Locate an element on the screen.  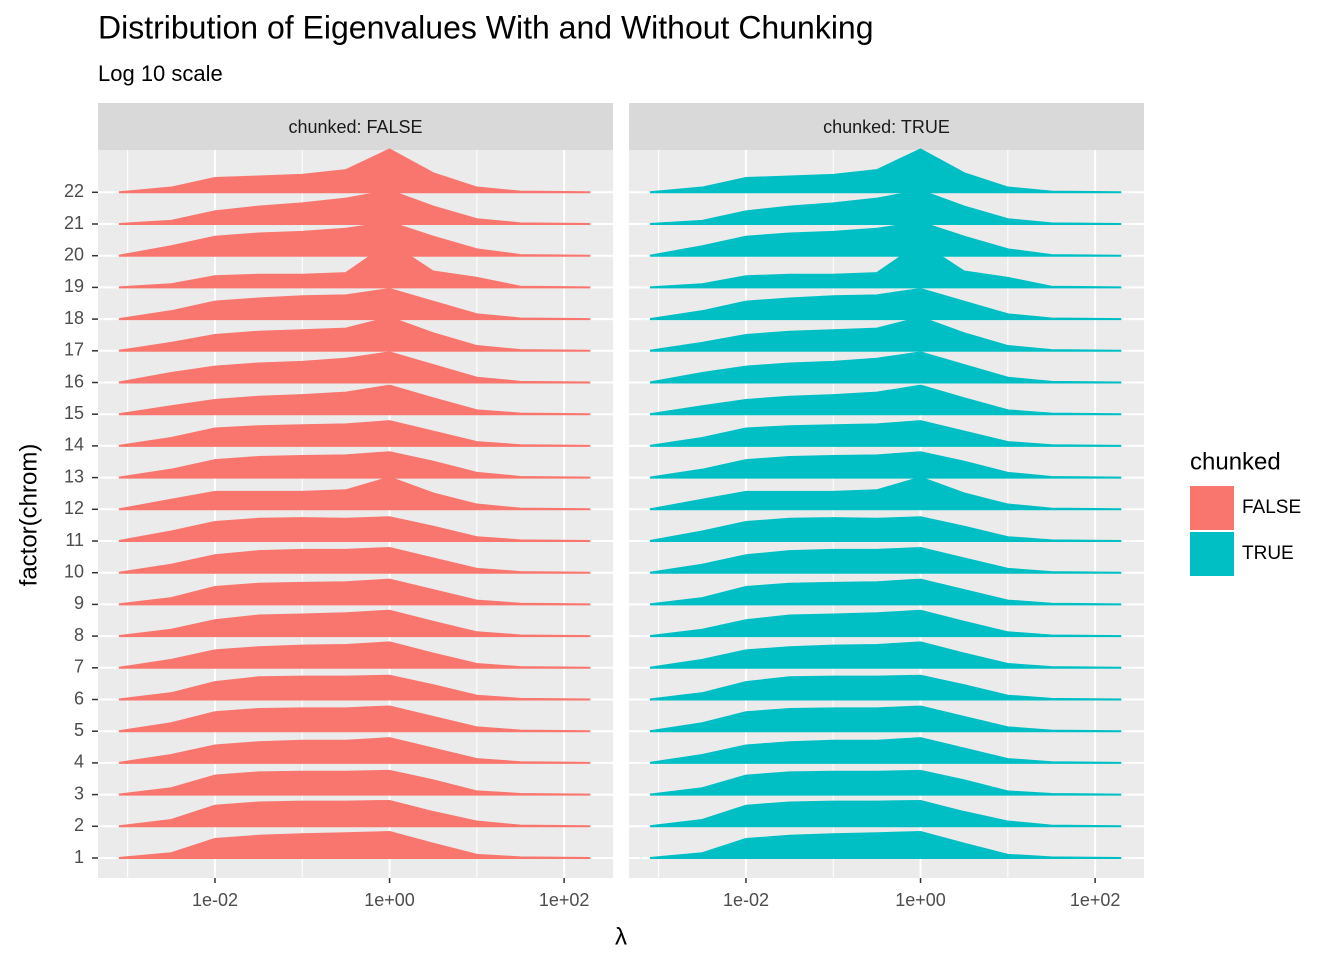
x-axis-title: λ is located at coordinates (621, 936).